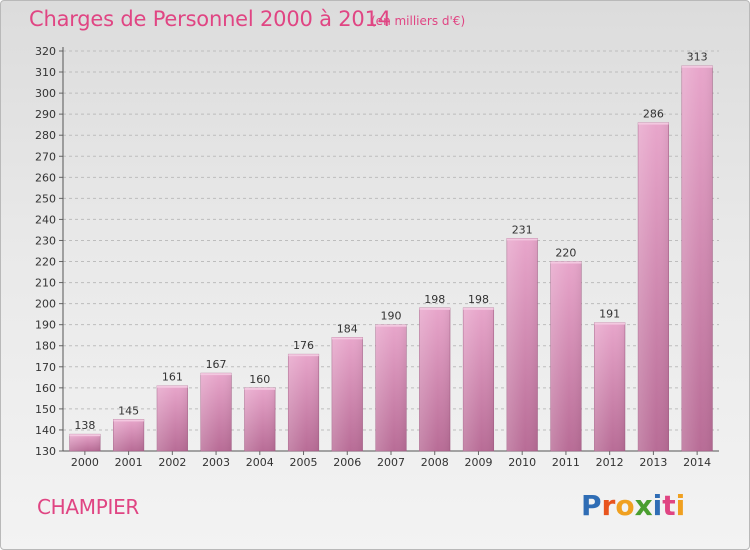 The height and width of the screenshot is (550, 750). I want to click on logo-letter: r, so click(608, 505).